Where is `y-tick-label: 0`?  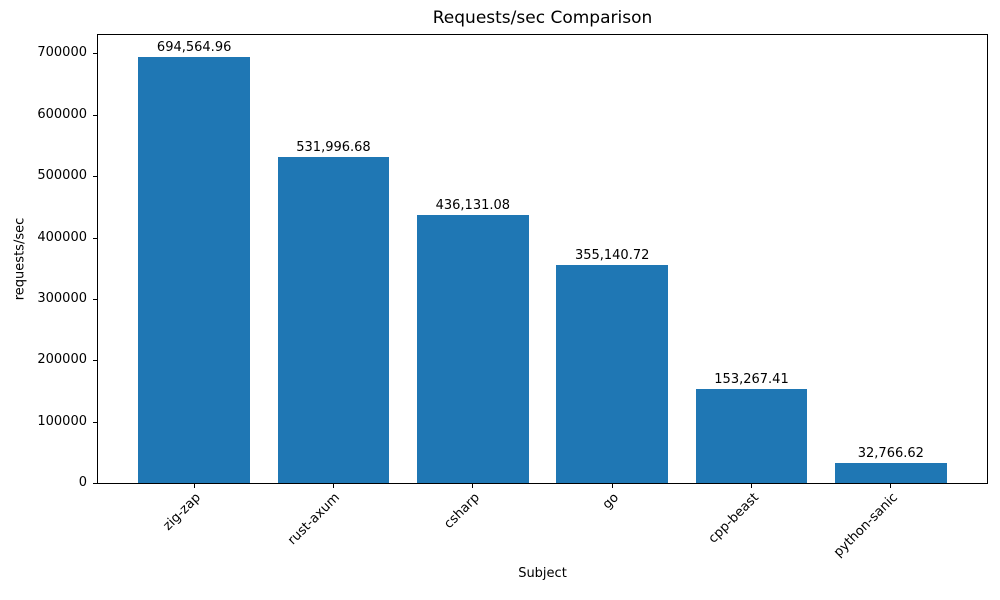
y-tick-label: 0 is located at coordinates (82, 482).